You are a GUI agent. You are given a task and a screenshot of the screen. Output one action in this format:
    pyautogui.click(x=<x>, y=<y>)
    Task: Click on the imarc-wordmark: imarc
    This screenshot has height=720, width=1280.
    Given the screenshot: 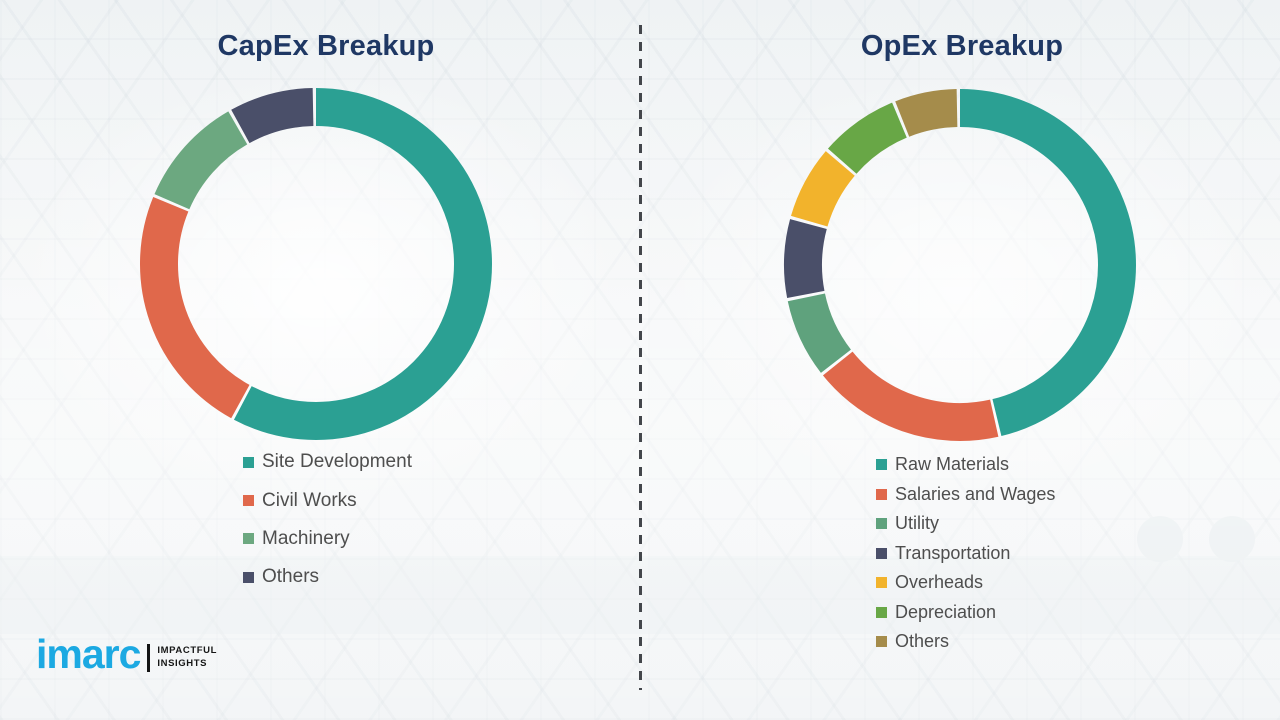 What is the action you would take?
    pyautogui.click(x=88, y=654)
    